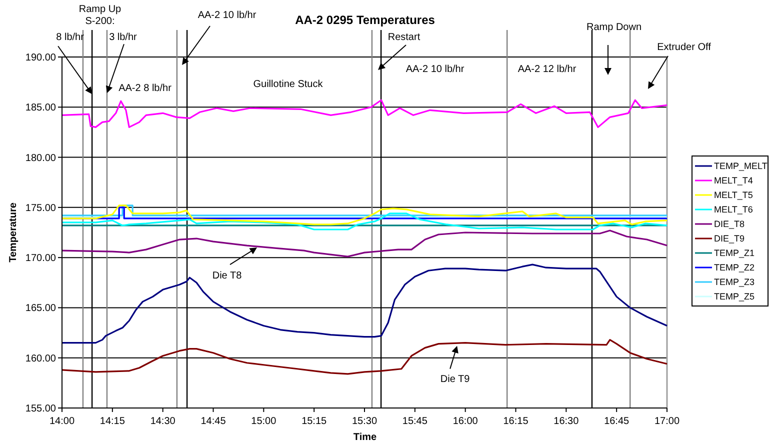  I want to click on x-tick-label: 16:45, so click(617, 421).